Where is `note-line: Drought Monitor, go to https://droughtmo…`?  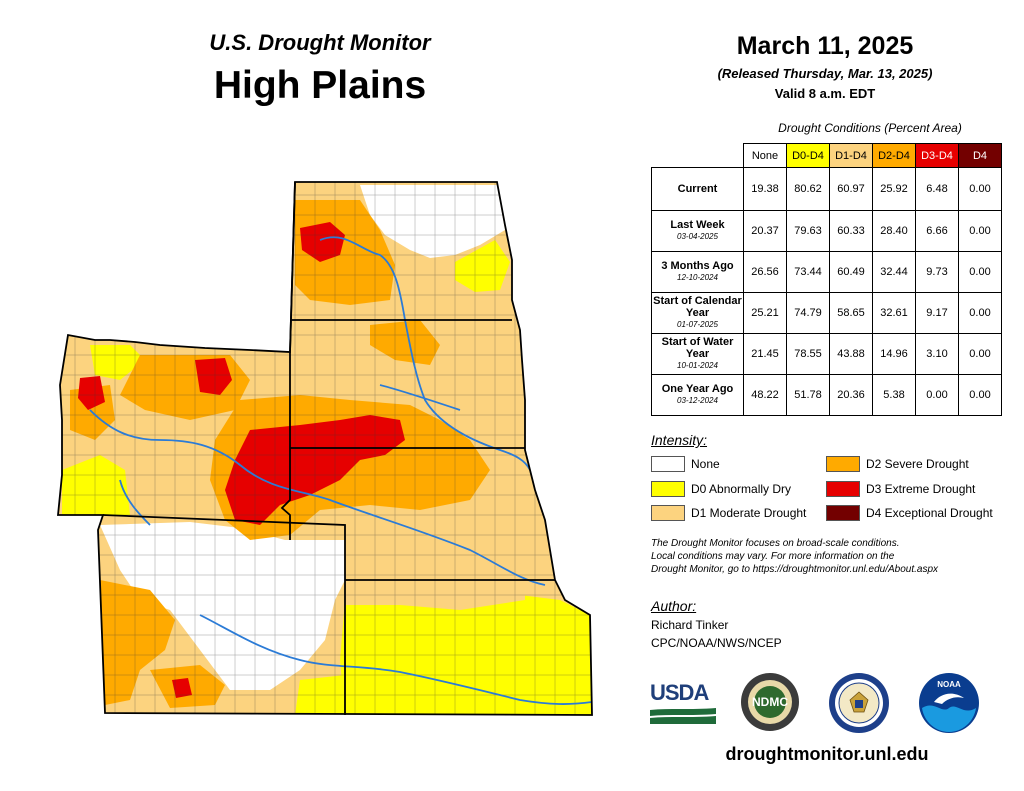 note-line: Drought Monitor, go to https://droughtmo… is located at coordinates (795, 569).